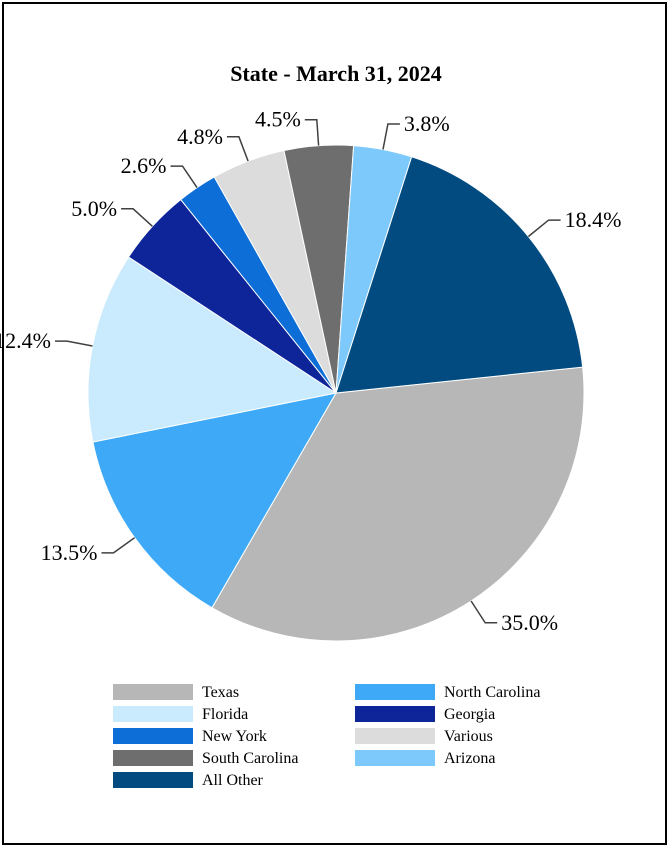  What do you see at coordinates (278, 119) in the screenshot?
I see `data-label-south-carolina: 4.5%` at bounding box center [278, 119].